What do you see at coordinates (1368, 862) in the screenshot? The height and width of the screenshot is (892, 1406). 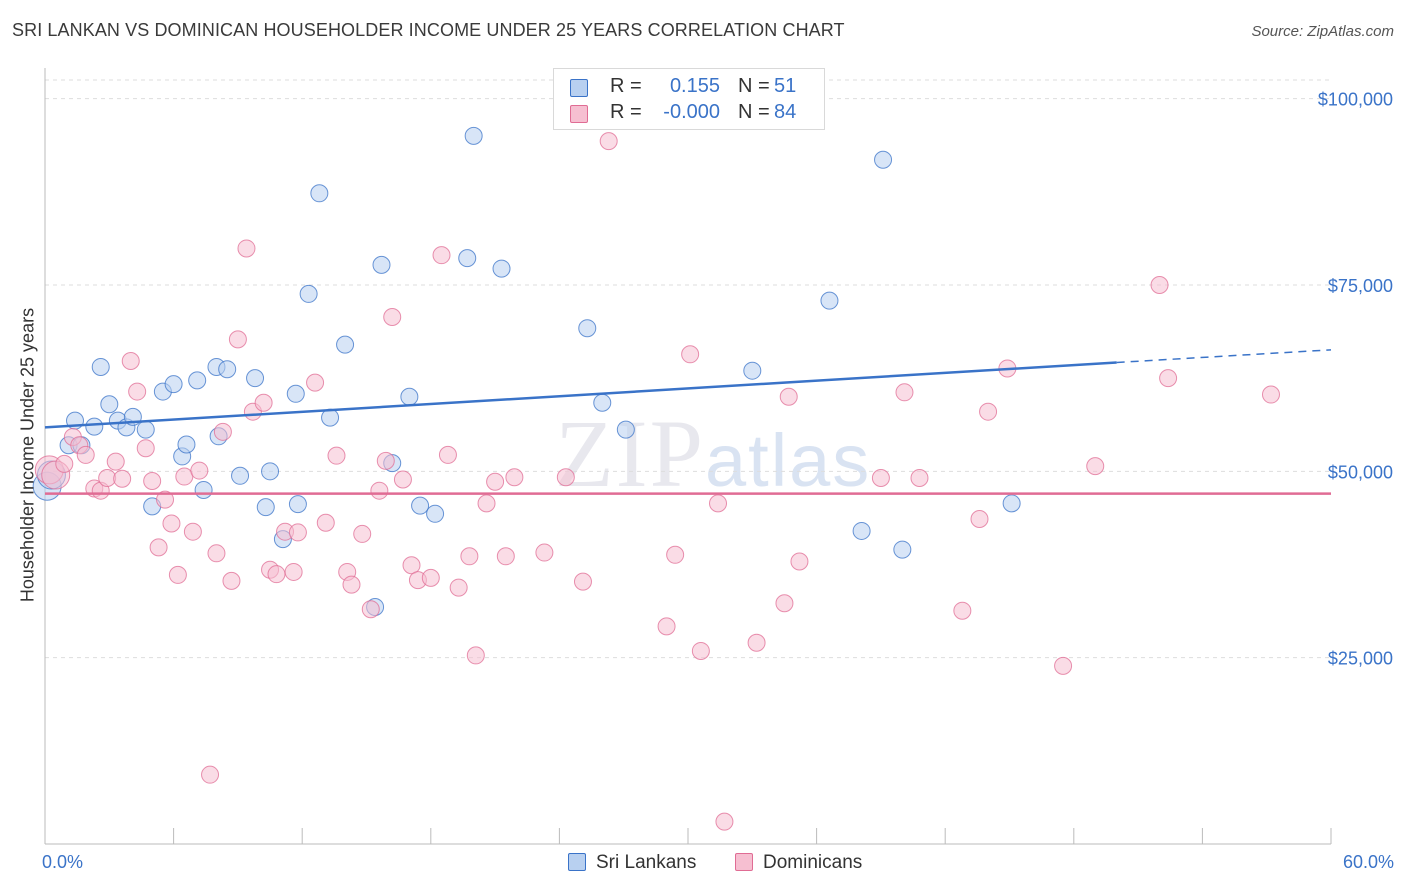 I see `x-axis-max-label: 60.0%` at bounding box center [1368, 862].